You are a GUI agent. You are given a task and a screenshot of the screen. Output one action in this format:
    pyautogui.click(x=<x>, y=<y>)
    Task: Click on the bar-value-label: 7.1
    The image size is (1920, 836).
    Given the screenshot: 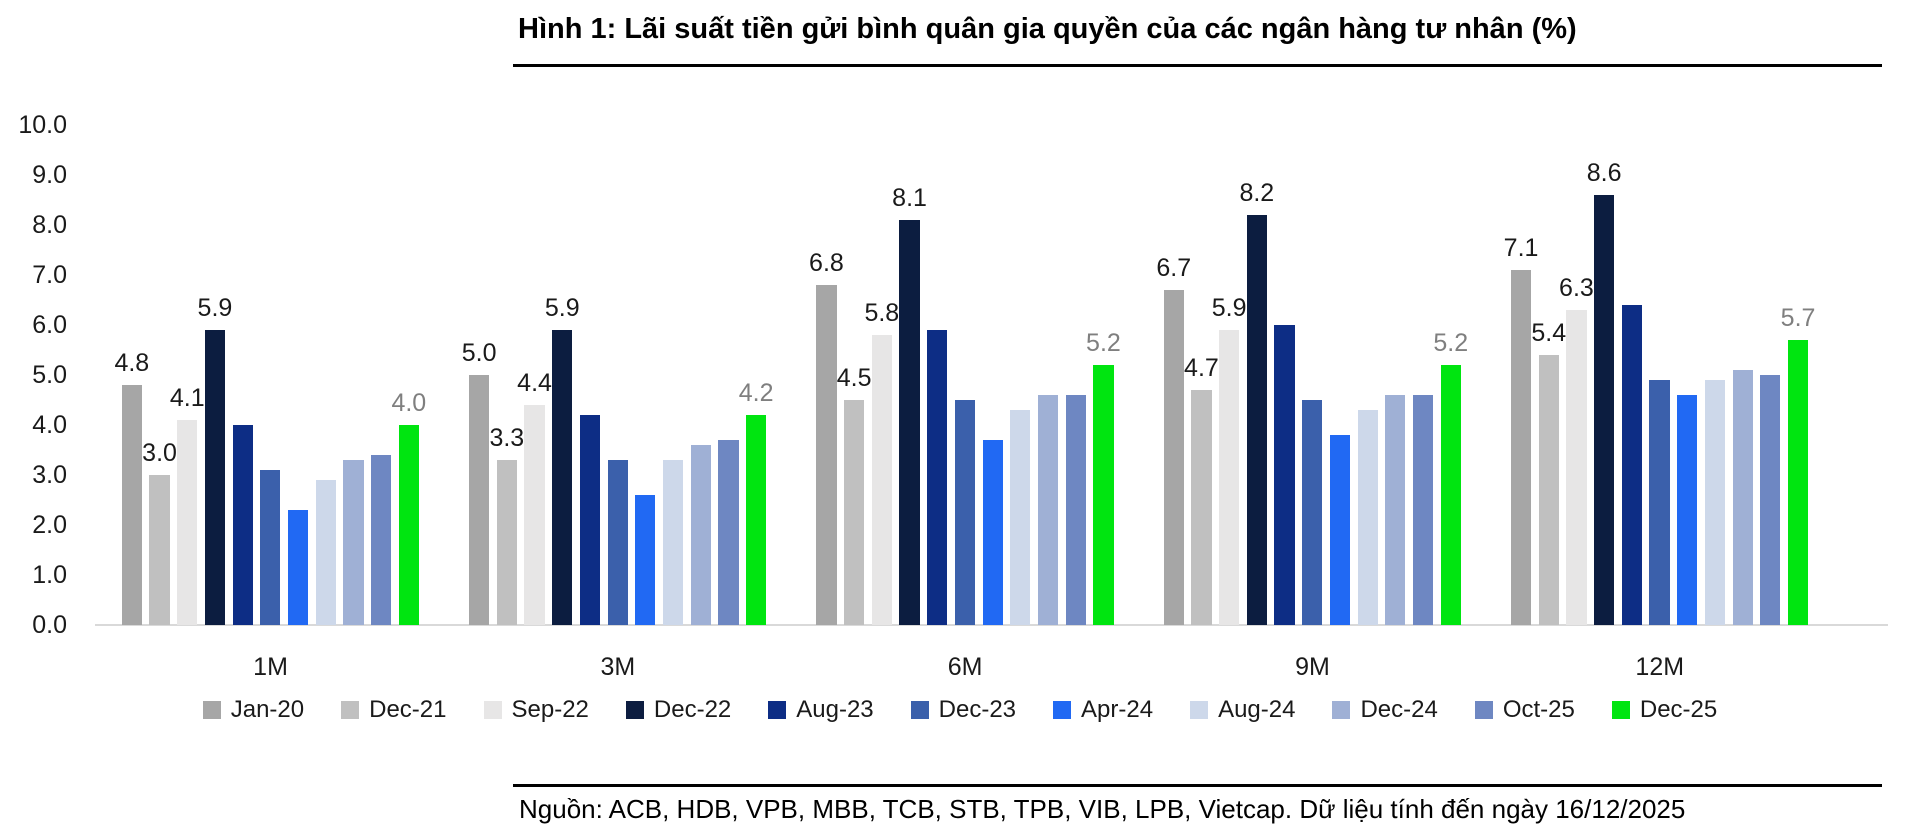 What is the action you would take?
    pyautogui.click(x=1521, y=248)
    